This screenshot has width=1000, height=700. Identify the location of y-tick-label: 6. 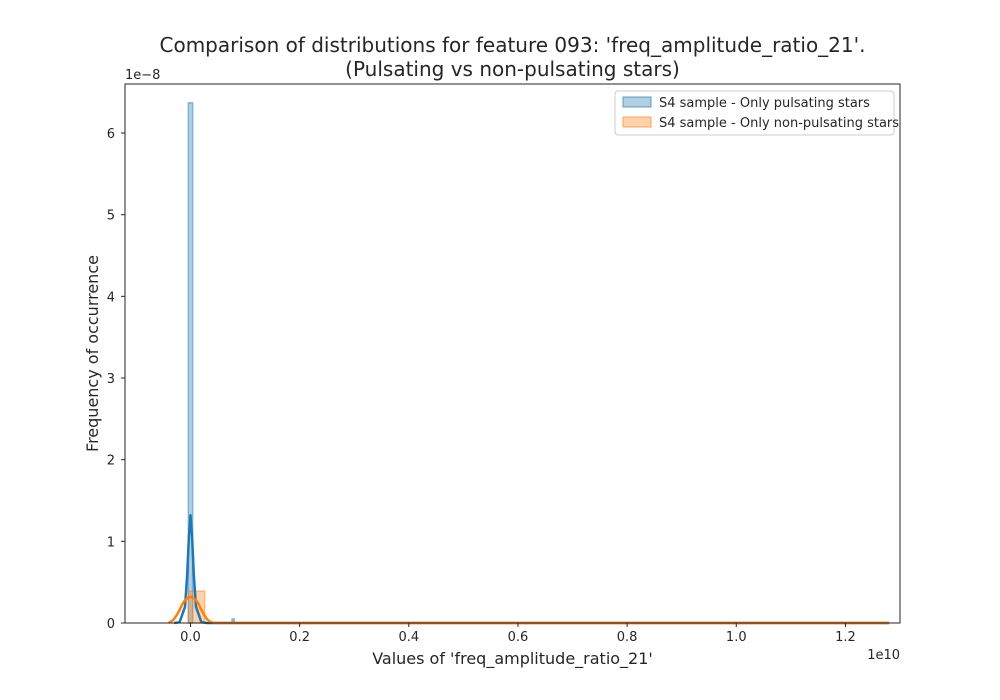
(111, 134).